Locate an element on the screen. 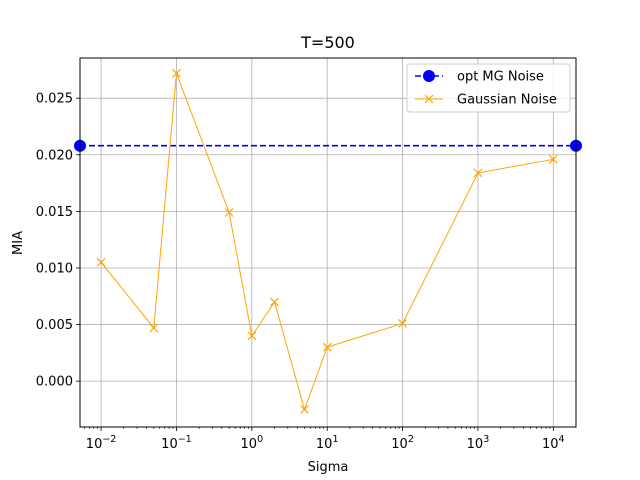  x-tick-label-exponent: 3 is located at coordinates (486, 439).